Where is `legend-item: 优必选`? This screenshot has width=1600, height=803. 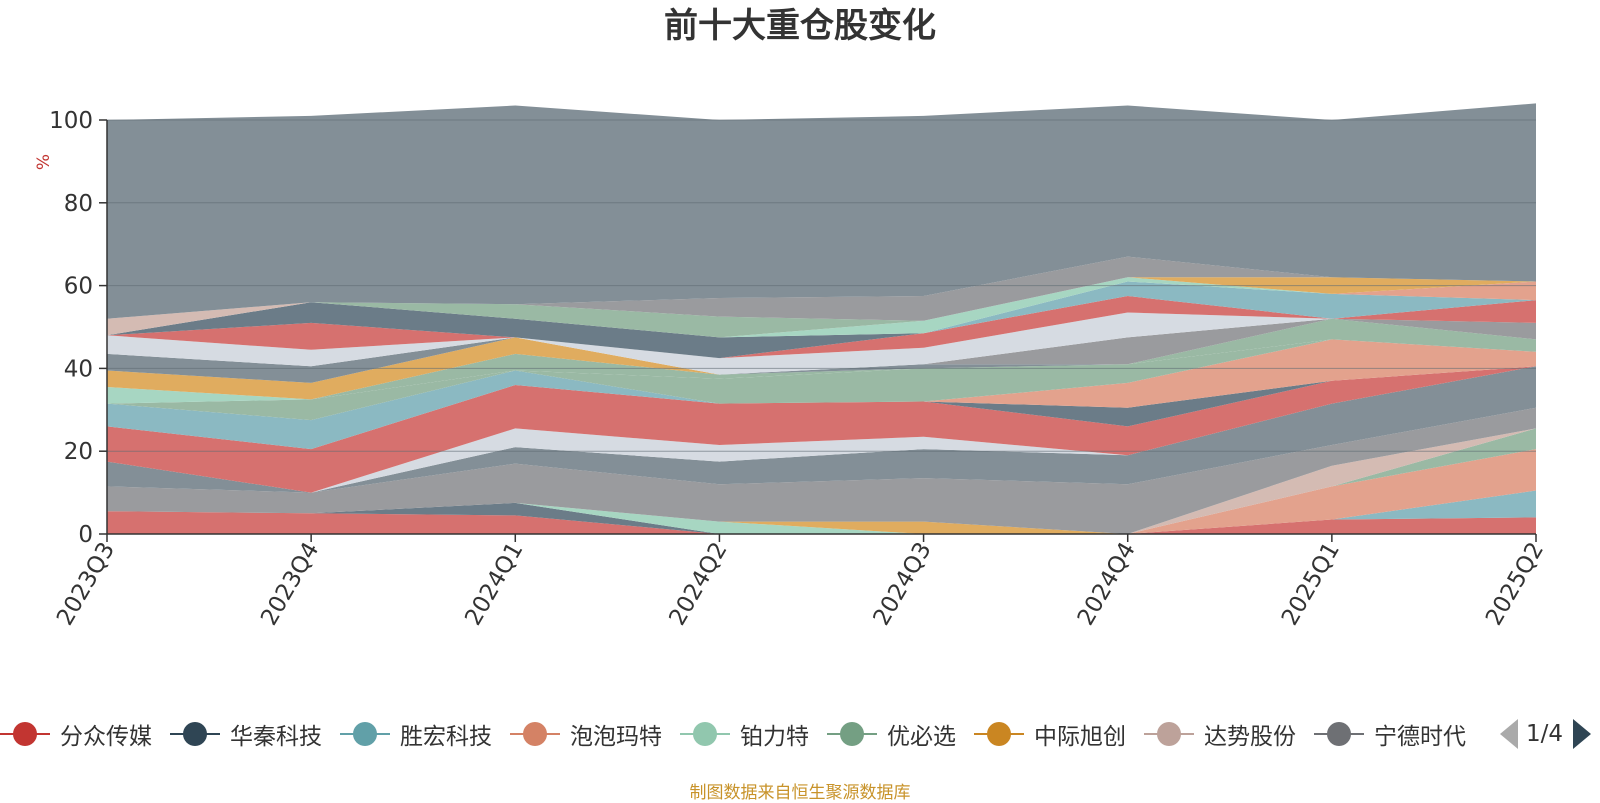
legend-item: 优必选 is located at coordinates (891, 734).